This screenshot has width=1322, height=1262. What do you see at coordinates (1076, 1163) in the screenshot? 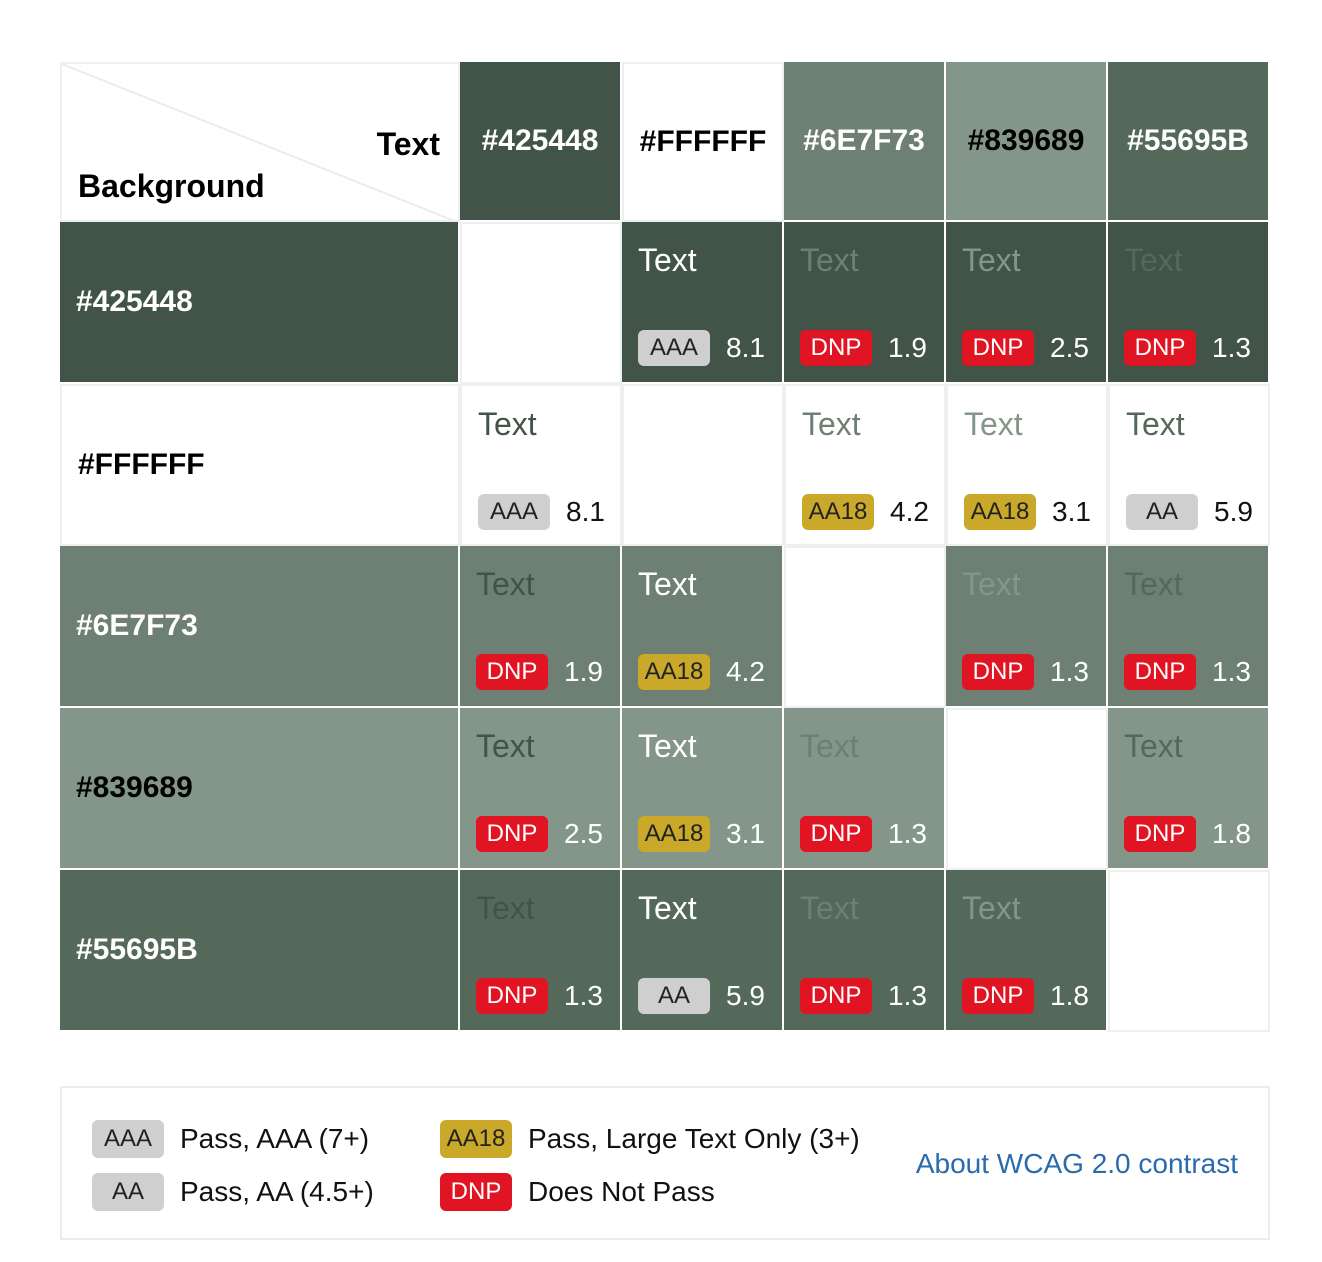
I see `about-wcag-link: About WCAG 2.0 contrast` at bounding box center [1076, 1163].